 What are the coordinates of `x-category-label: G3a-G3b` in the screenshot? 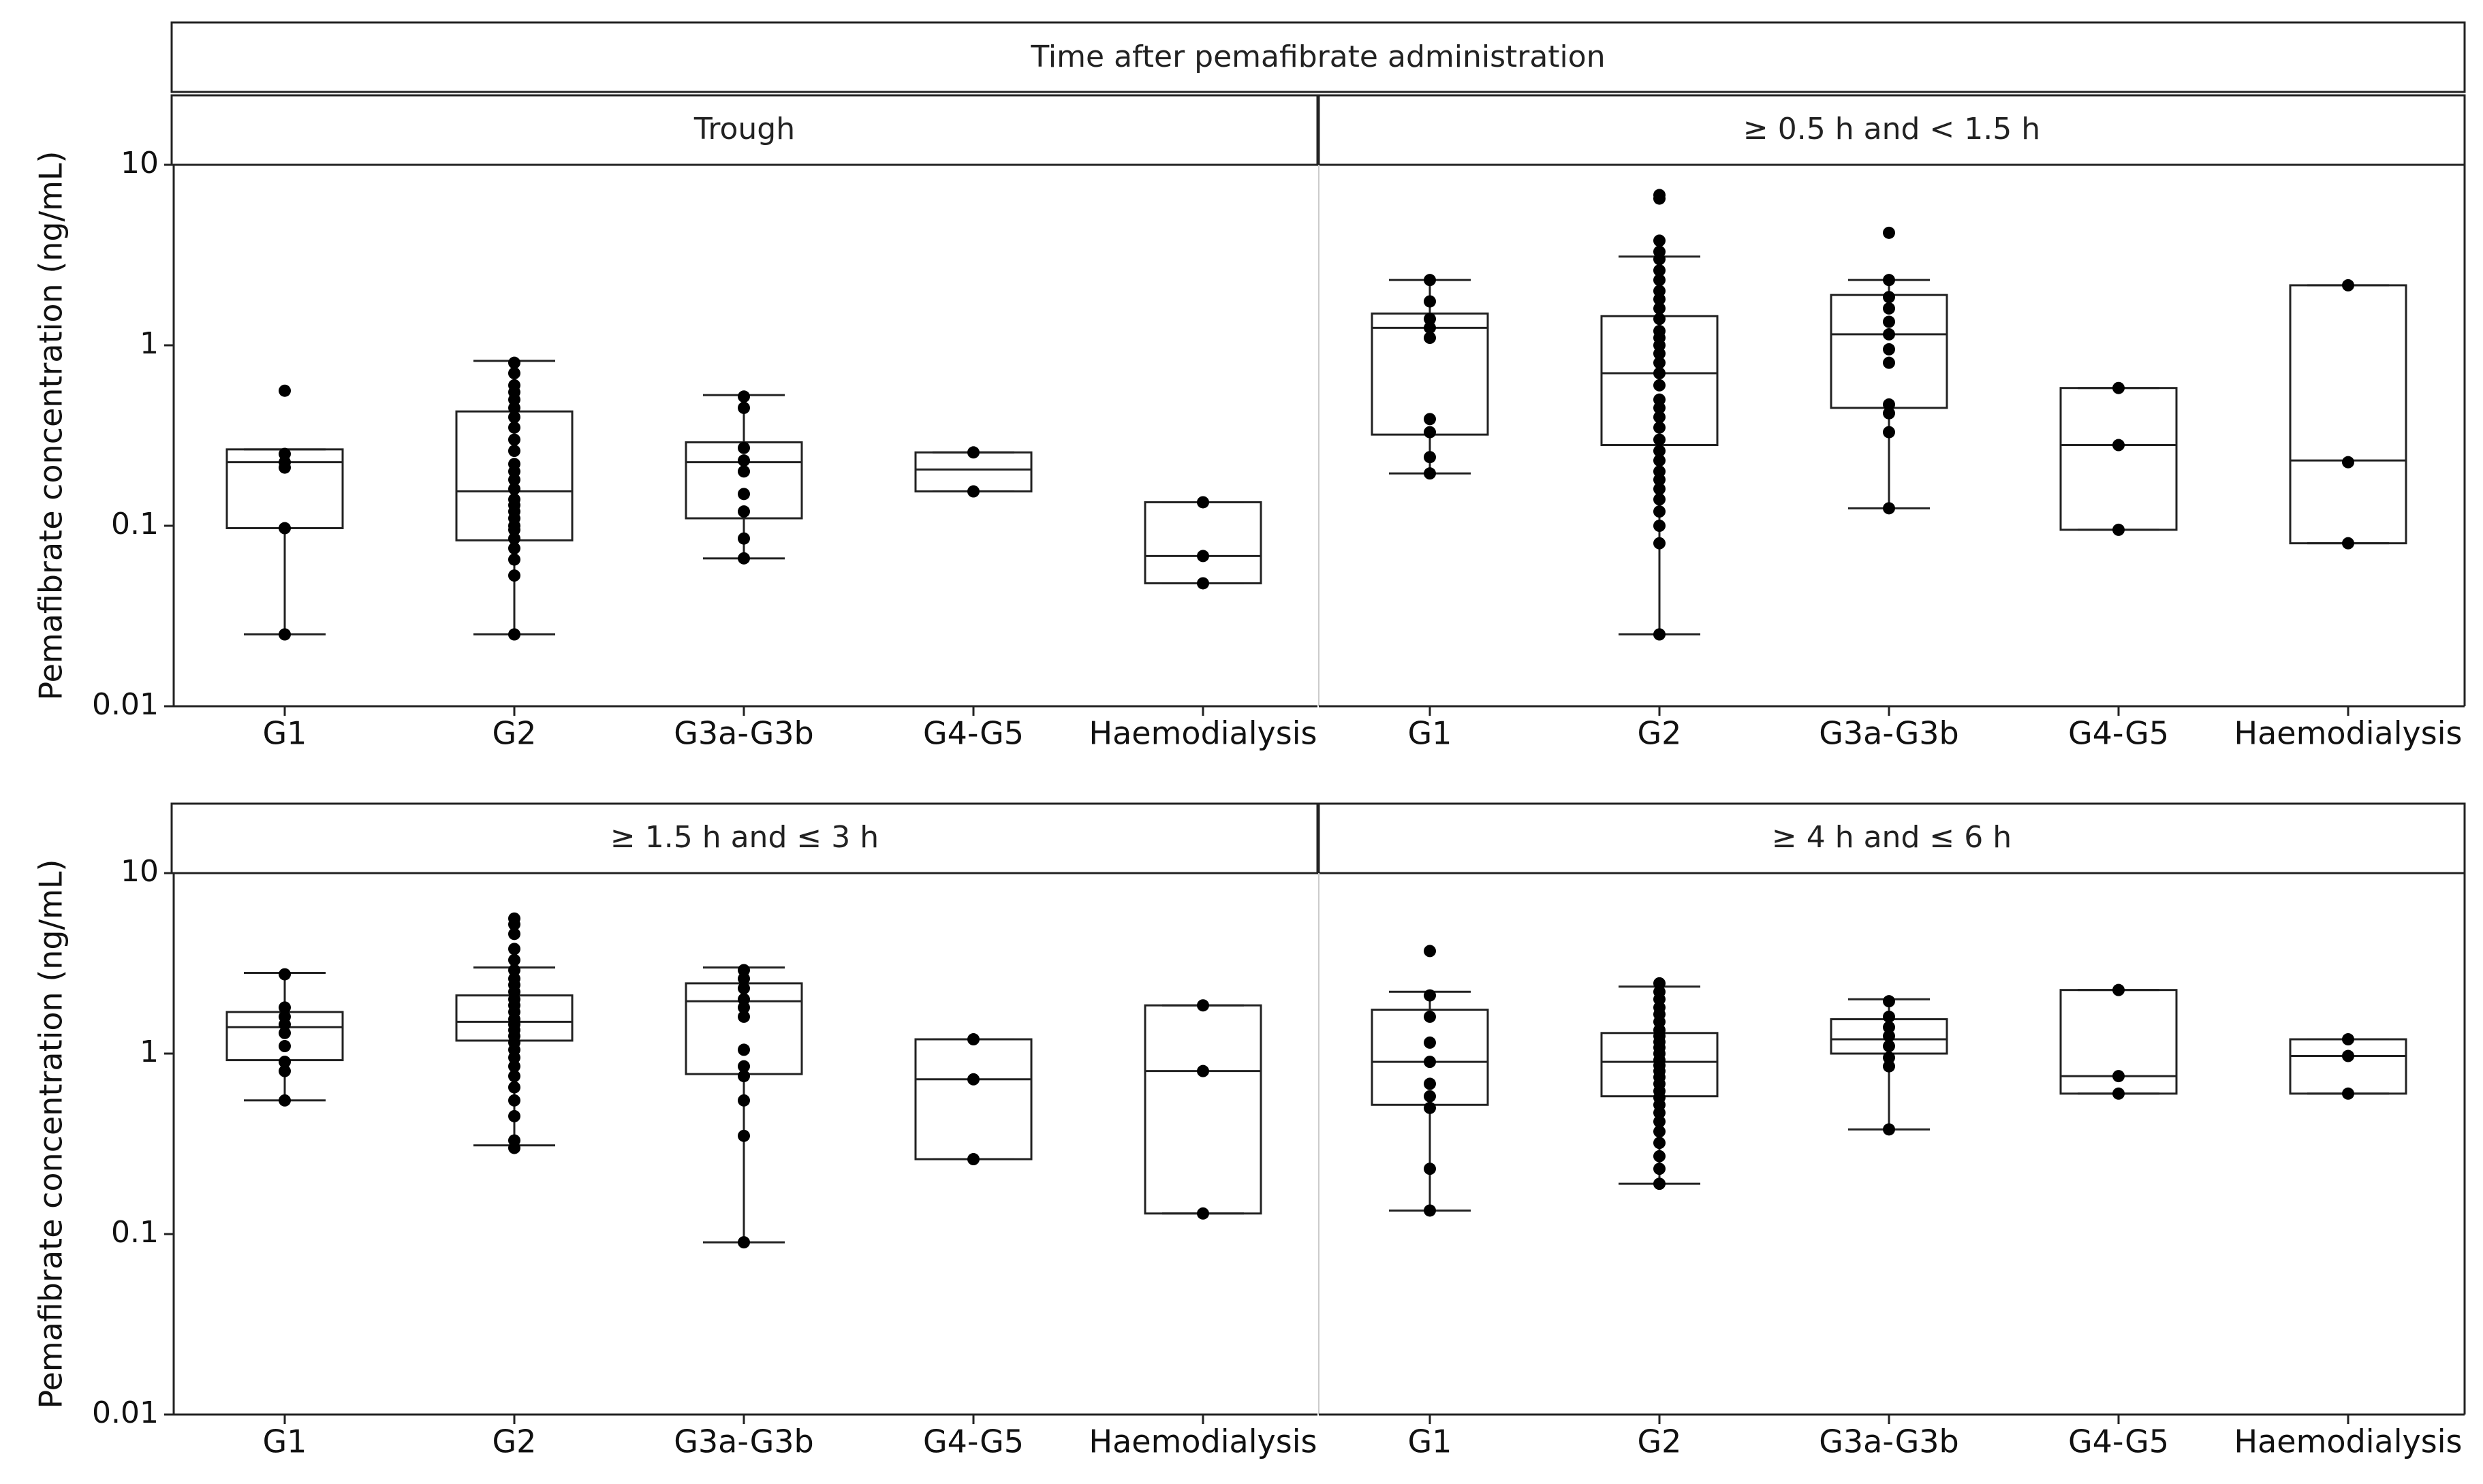 It's located at (1889, 733).